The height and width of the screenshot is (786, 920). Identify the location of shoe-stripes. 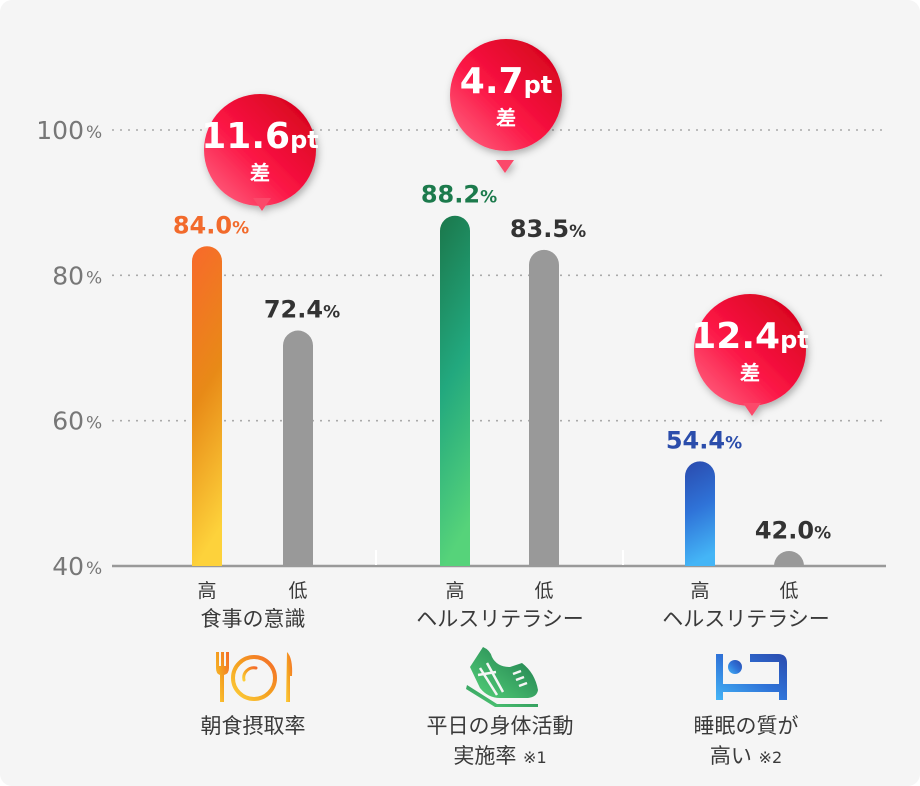
(491, 679).